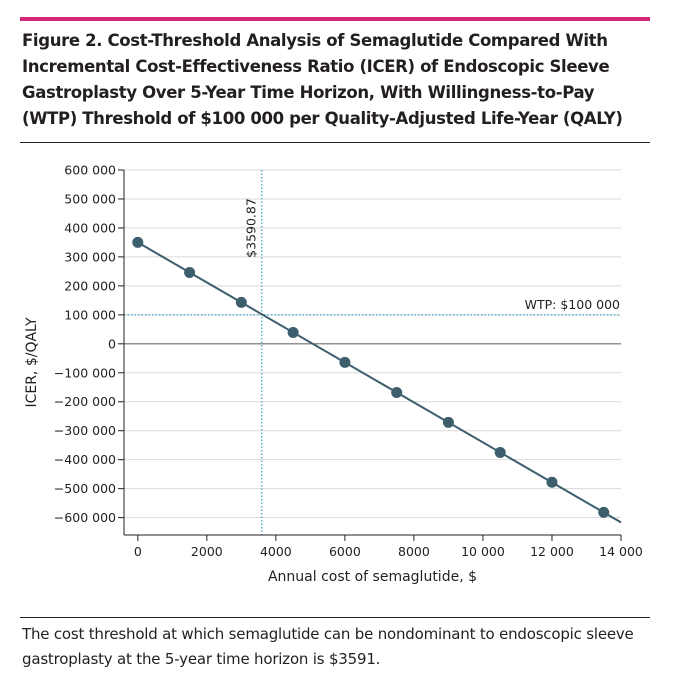 This screenshot has height=692, width=687. Describe the element at coordinates (90, 227) in the screenshot. I see `y-tick-label: 400 000` at that location.